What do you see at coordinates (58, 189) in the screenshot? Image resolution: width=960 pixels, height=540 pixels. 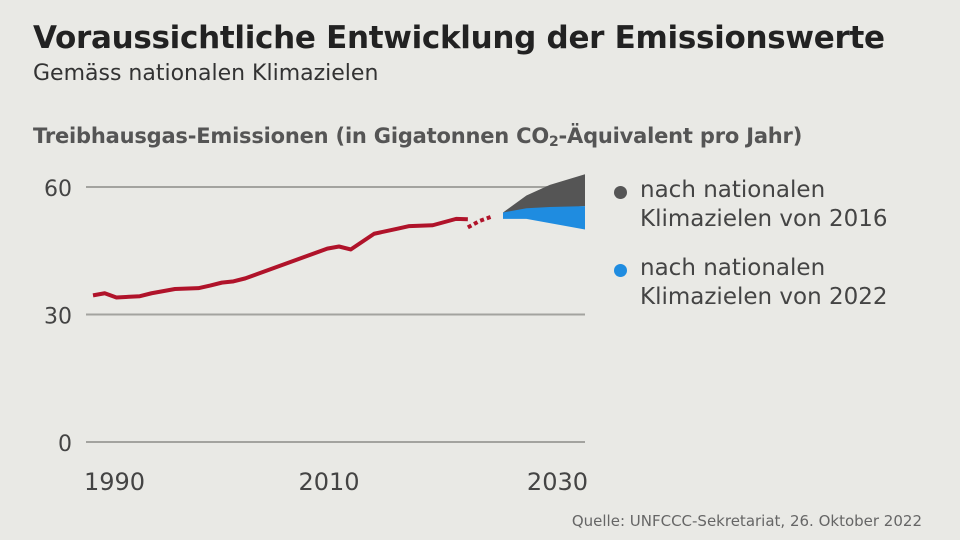 I see `y-tick-label: 60` at bounding box center [58, 189].